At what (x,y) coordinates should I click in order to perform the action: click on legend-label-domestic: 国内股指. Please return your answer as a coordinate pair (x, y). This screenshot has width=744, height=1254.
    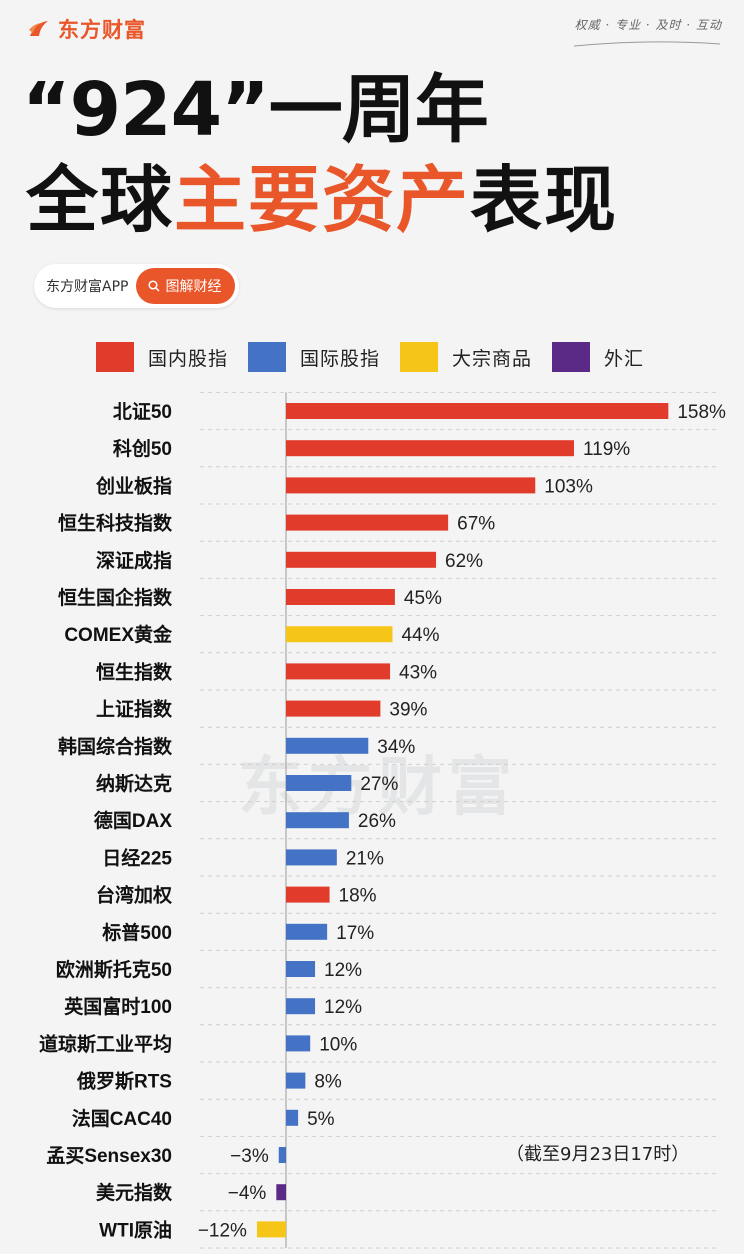
    Looking at the image, I should click on (188, 358).